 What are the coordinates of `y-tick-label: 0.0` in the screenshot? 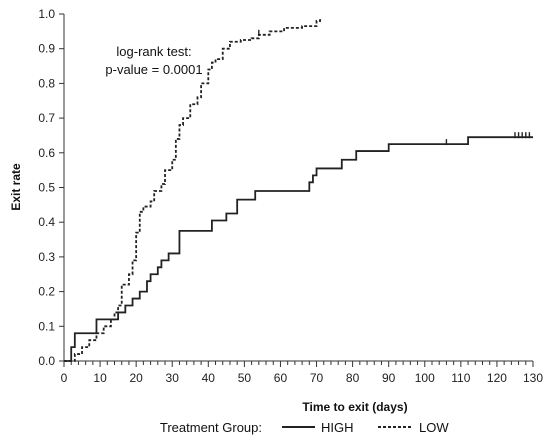 It's located at (46, 361).